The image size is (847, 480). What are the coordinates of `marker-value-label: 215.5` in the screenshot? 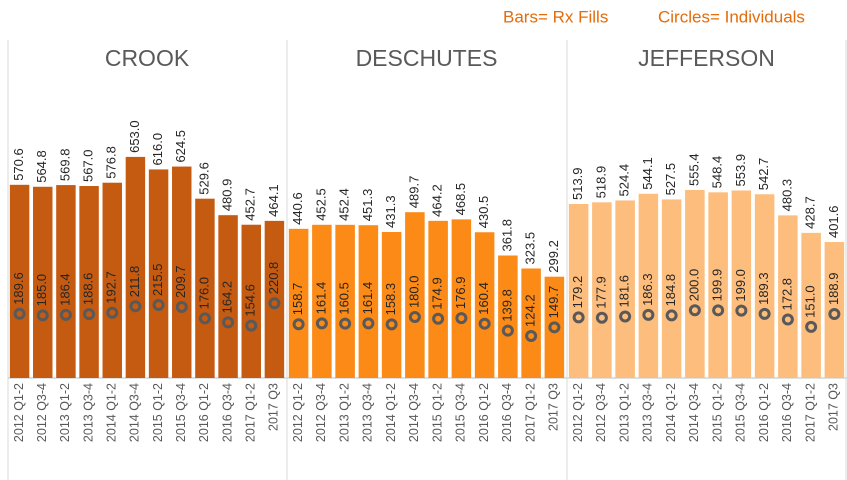 It's located at (157, 279).